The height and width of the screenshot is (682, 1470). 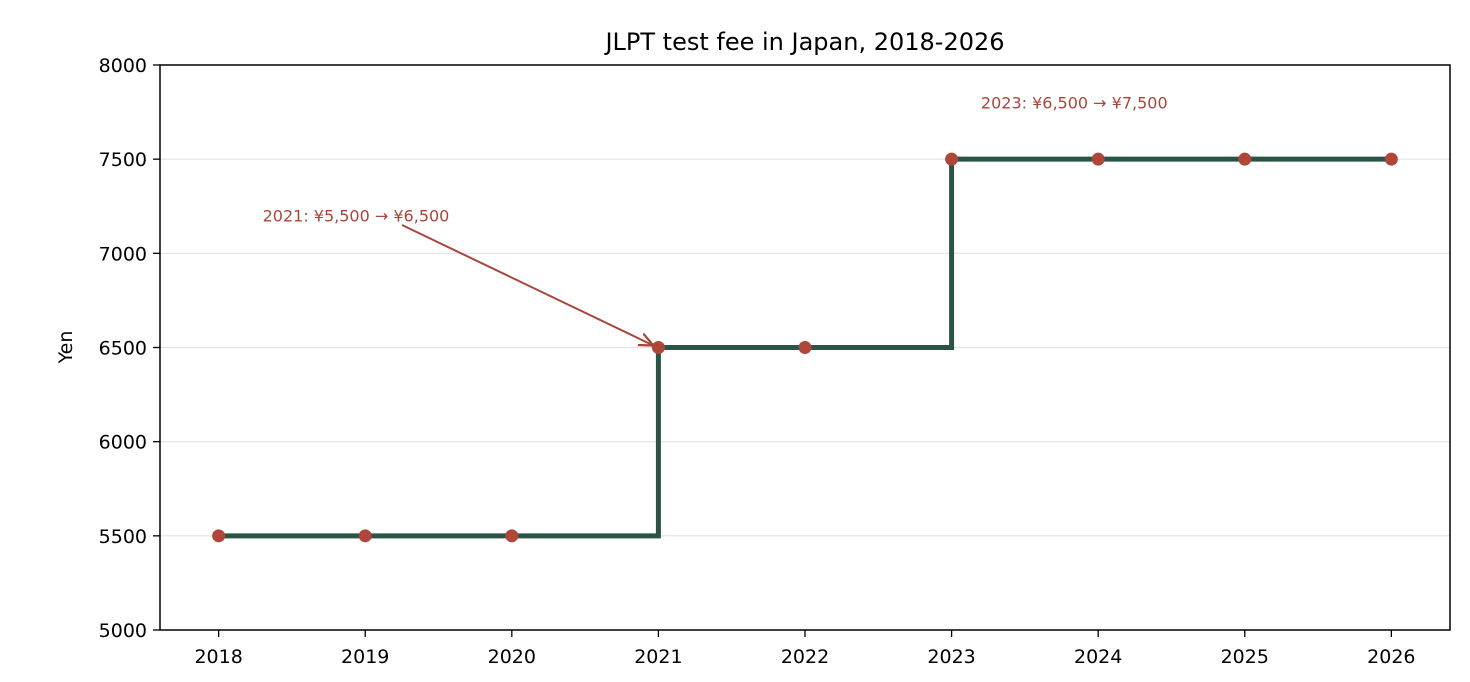 What do you see at coordinates (123, 631) in the screenshot?
I see `y-tick-label: 5000` at bounding box center [123, 631].